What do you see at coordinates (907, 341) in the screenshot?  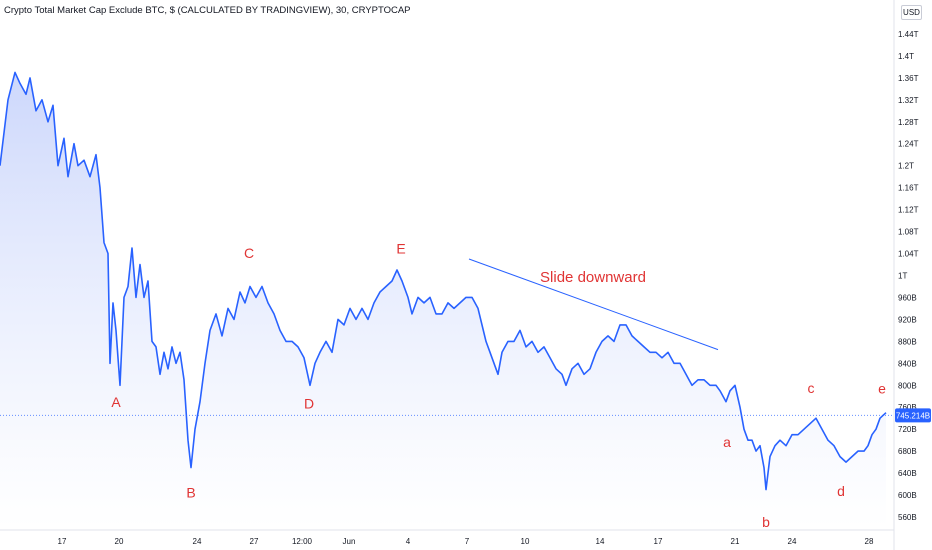 I see `y-tick-label: 880B` at bounding box center [907, 341].